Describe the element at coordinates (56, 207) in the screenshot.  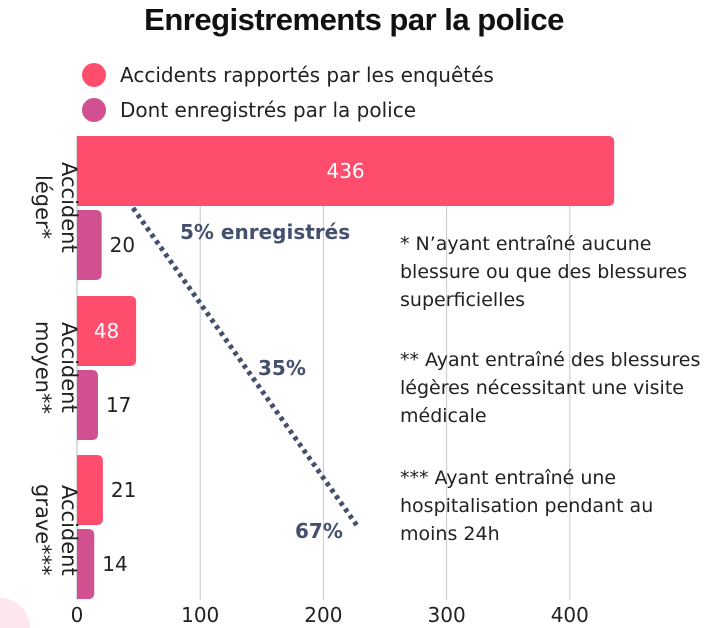
I see `category-label-leger: Accident léger*` at that location.